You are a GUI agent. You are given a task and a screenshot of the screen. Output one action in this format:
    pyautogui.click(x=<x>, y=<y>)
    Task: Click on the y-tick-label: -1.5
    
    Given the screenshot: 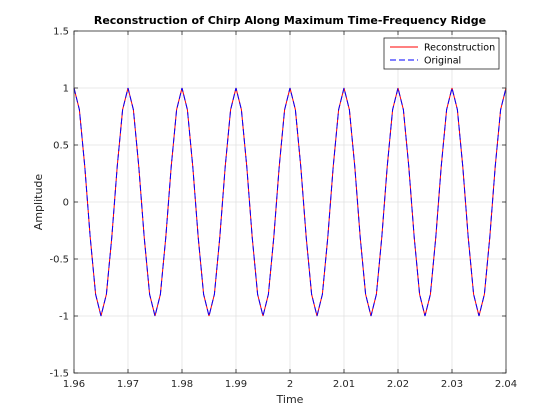 What is the action you would take?
    pyautogui.click(x=59, y=374)
    